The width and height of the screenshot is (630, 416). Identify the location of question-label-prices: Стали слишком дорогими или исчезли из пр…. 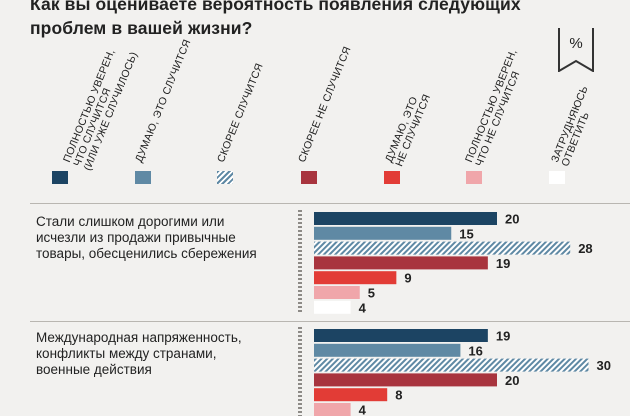
(146, 237).